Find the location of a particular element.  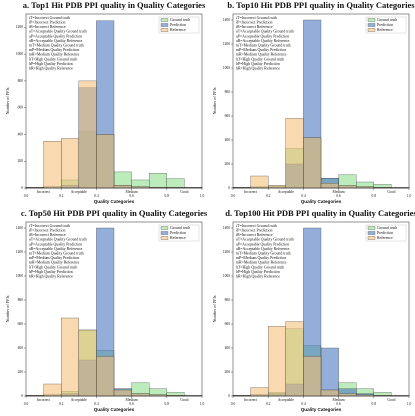

key-entry: hP=High Quality Prediction is located at coordinates (51, 272).